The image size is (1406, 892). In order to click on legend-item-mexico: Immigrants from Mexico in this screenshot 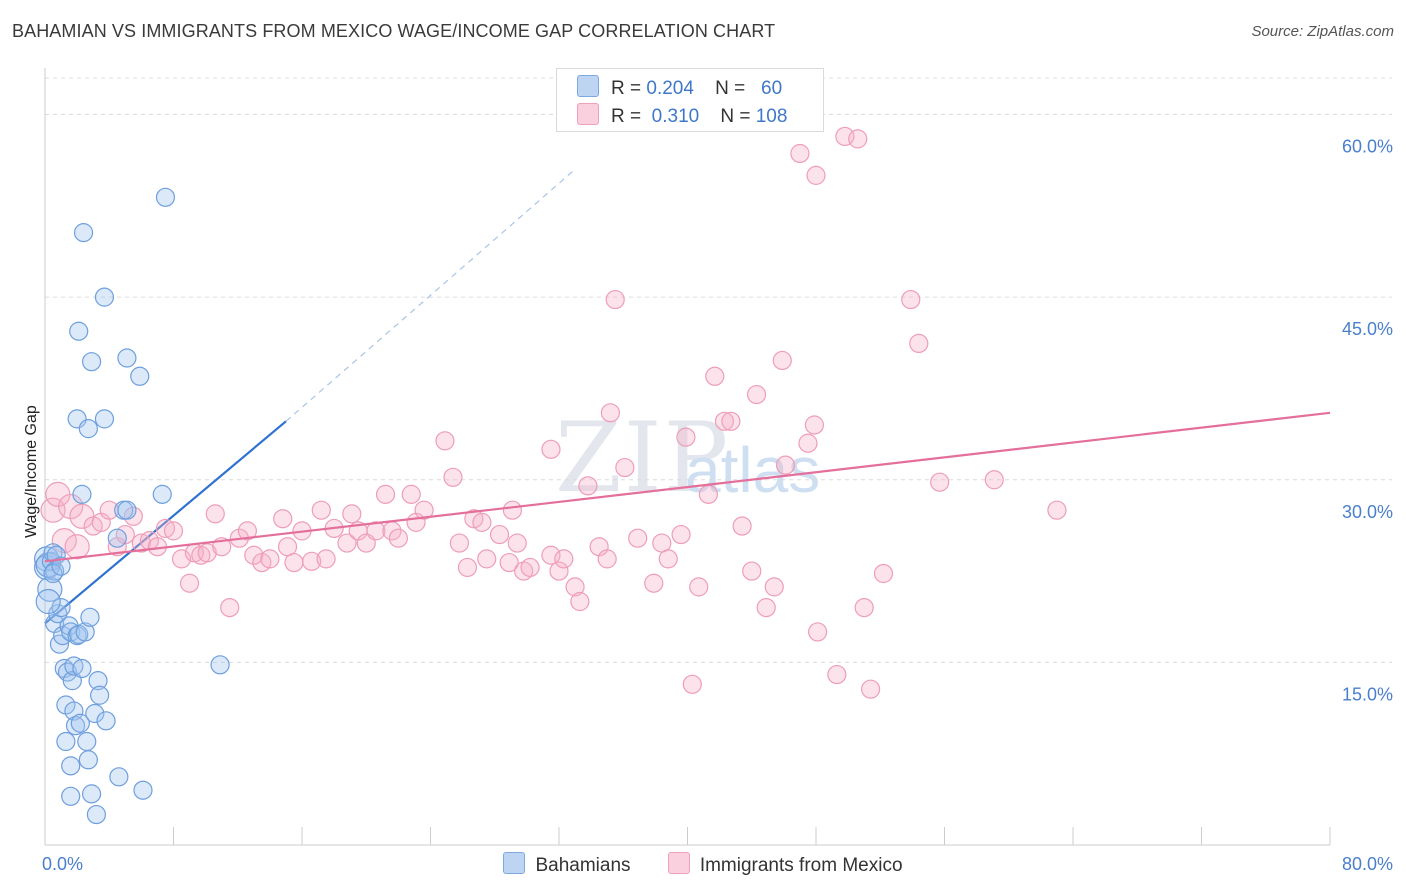, I will do `click(785, 864)`.